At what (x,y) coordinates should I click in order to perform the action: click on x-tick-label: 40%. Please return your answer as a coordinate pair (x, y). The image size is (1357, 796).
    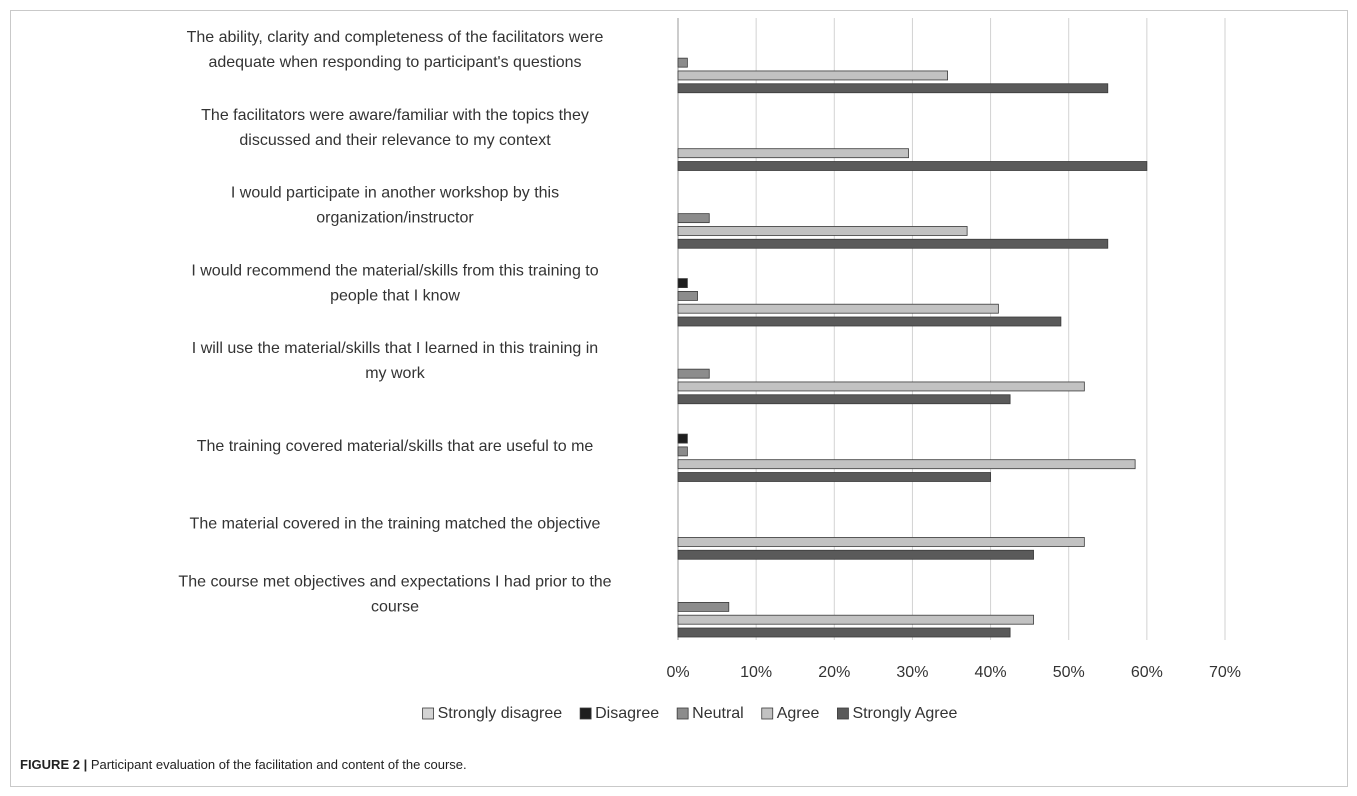
    Looking at the image, I should click on (991, 672).